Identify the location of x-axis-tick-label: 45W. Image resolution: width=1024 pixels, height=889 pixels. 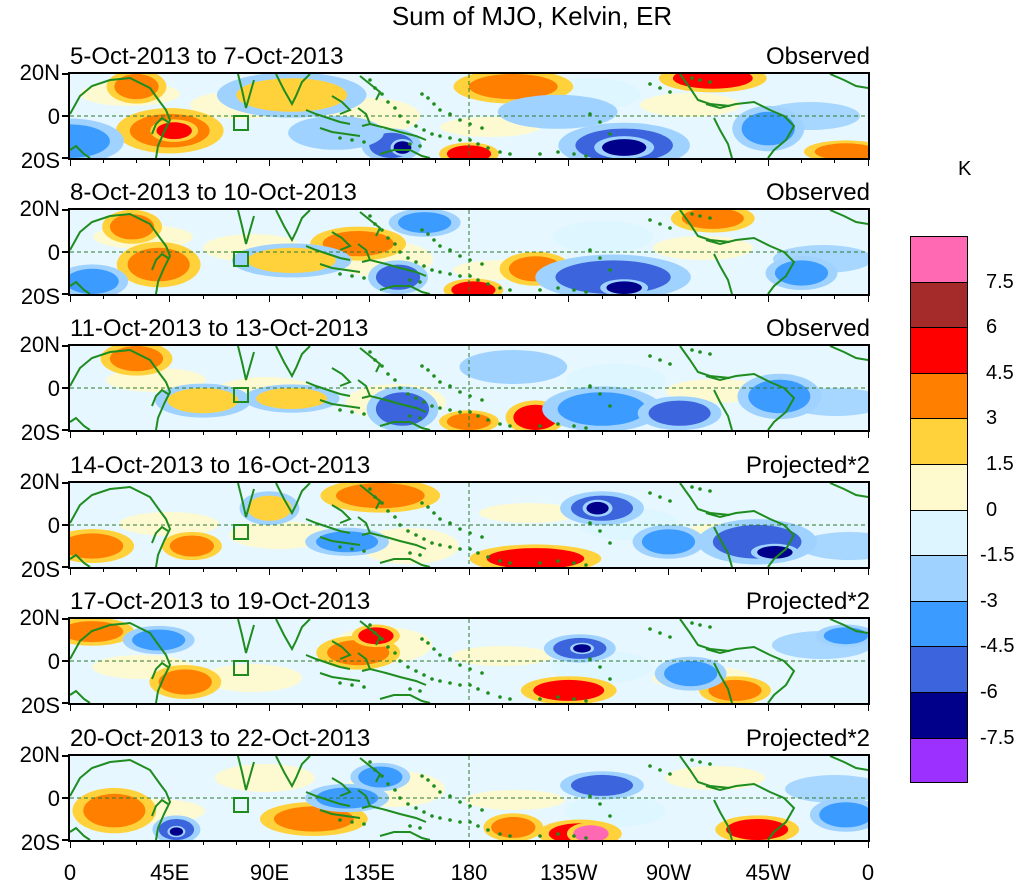
(768, 872).